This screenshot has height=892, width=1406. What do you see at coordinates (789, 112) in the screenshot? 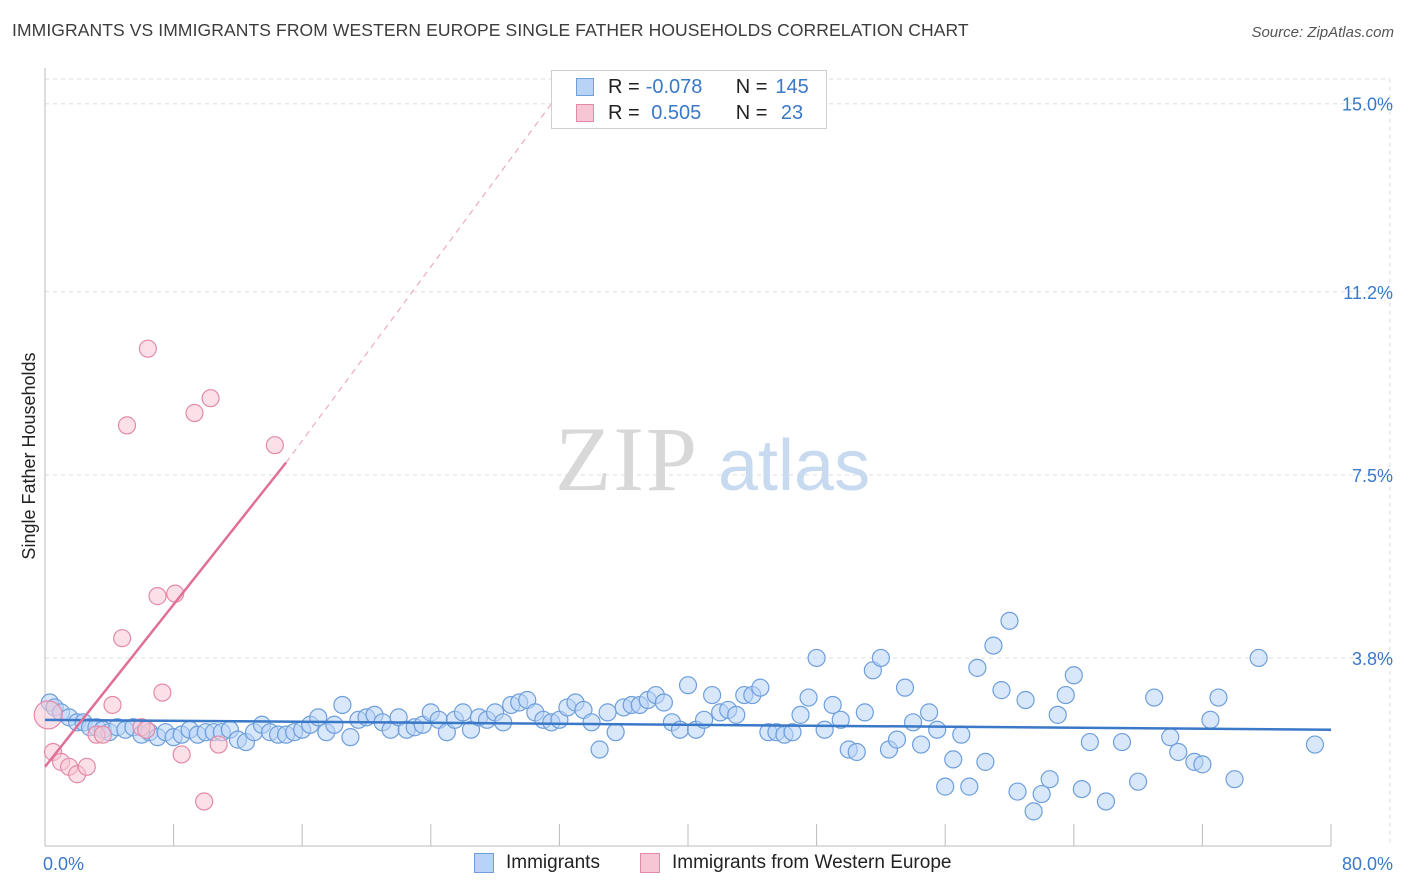
I see `legend-n-value: 23` at bounding box center [789, 112].